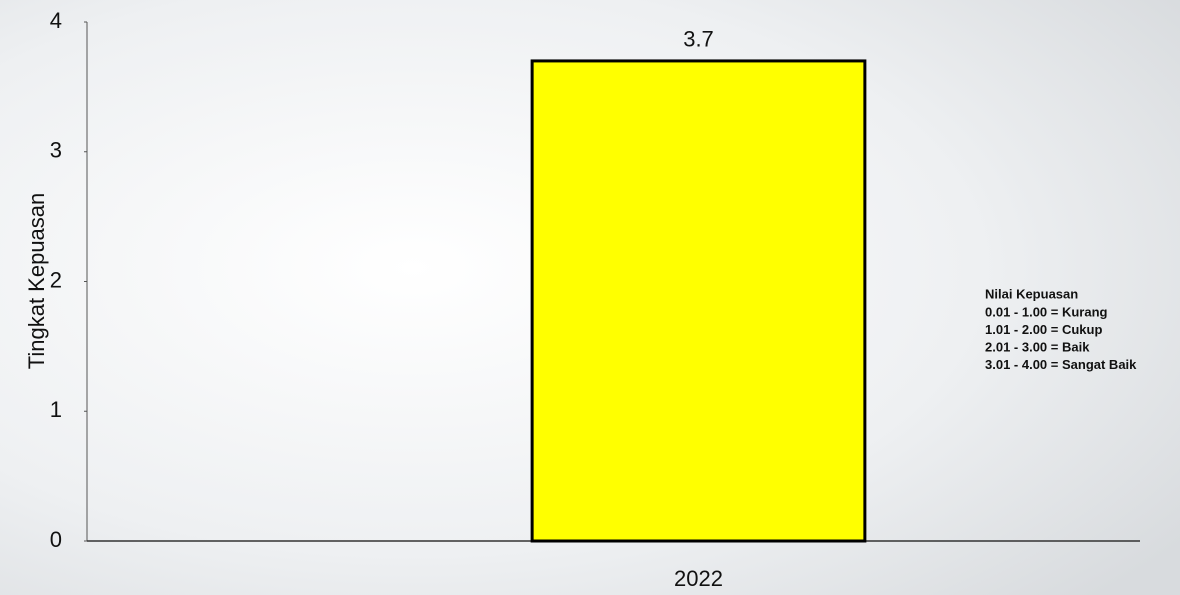 This screenshot has height=595, width=1180. What do you see at coordinates (56, 20) in the screenshot?
I see `y-tick-label: 4` at bounding box center [56, 20].